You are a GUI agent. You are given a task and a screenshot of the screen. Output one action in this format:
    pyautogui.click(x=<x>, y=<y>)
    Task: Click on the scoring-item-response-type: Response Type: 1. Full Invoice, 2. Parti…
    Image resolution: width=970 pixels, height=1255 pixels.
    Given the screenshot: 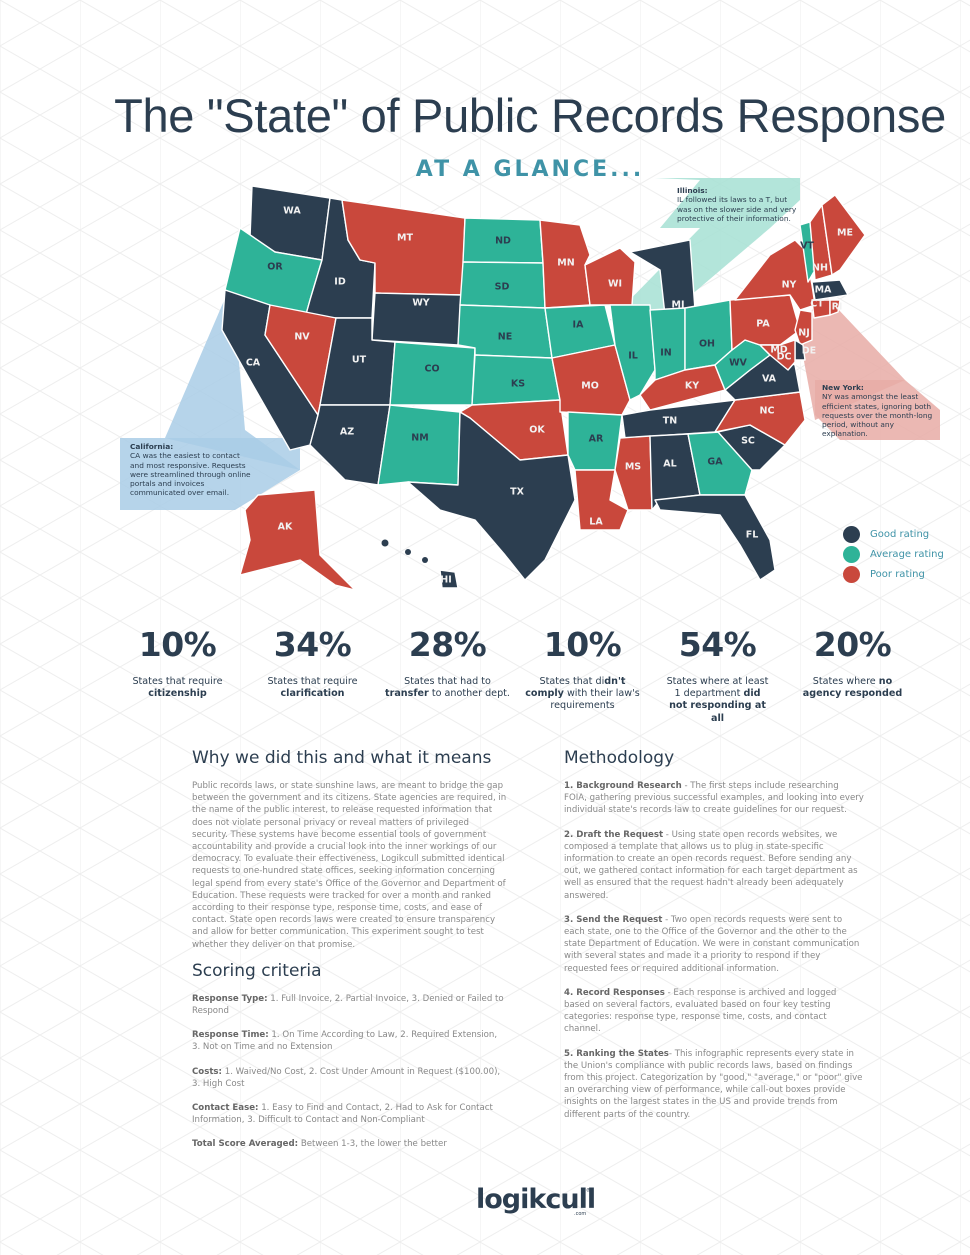 What is the action you would take?
    pyautogui.click(x=348, y=1005)
    